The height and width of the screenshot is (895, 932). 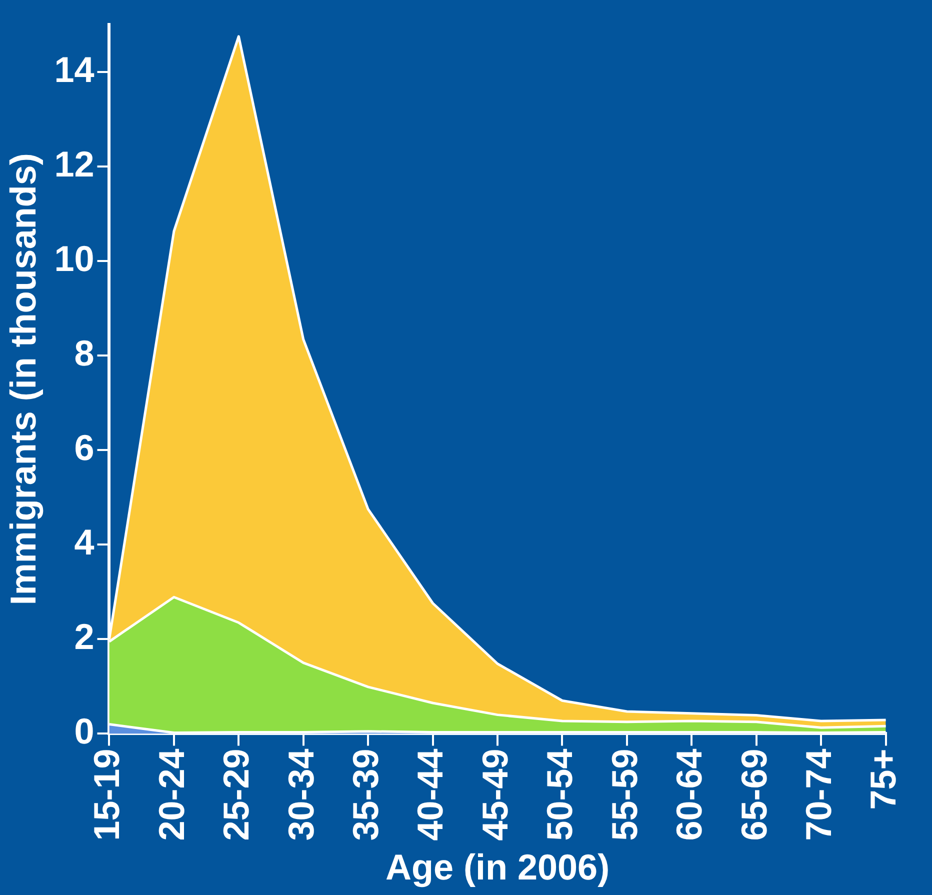 I want to click on x-tick-label: 60-64, so click(x=689, y=794).